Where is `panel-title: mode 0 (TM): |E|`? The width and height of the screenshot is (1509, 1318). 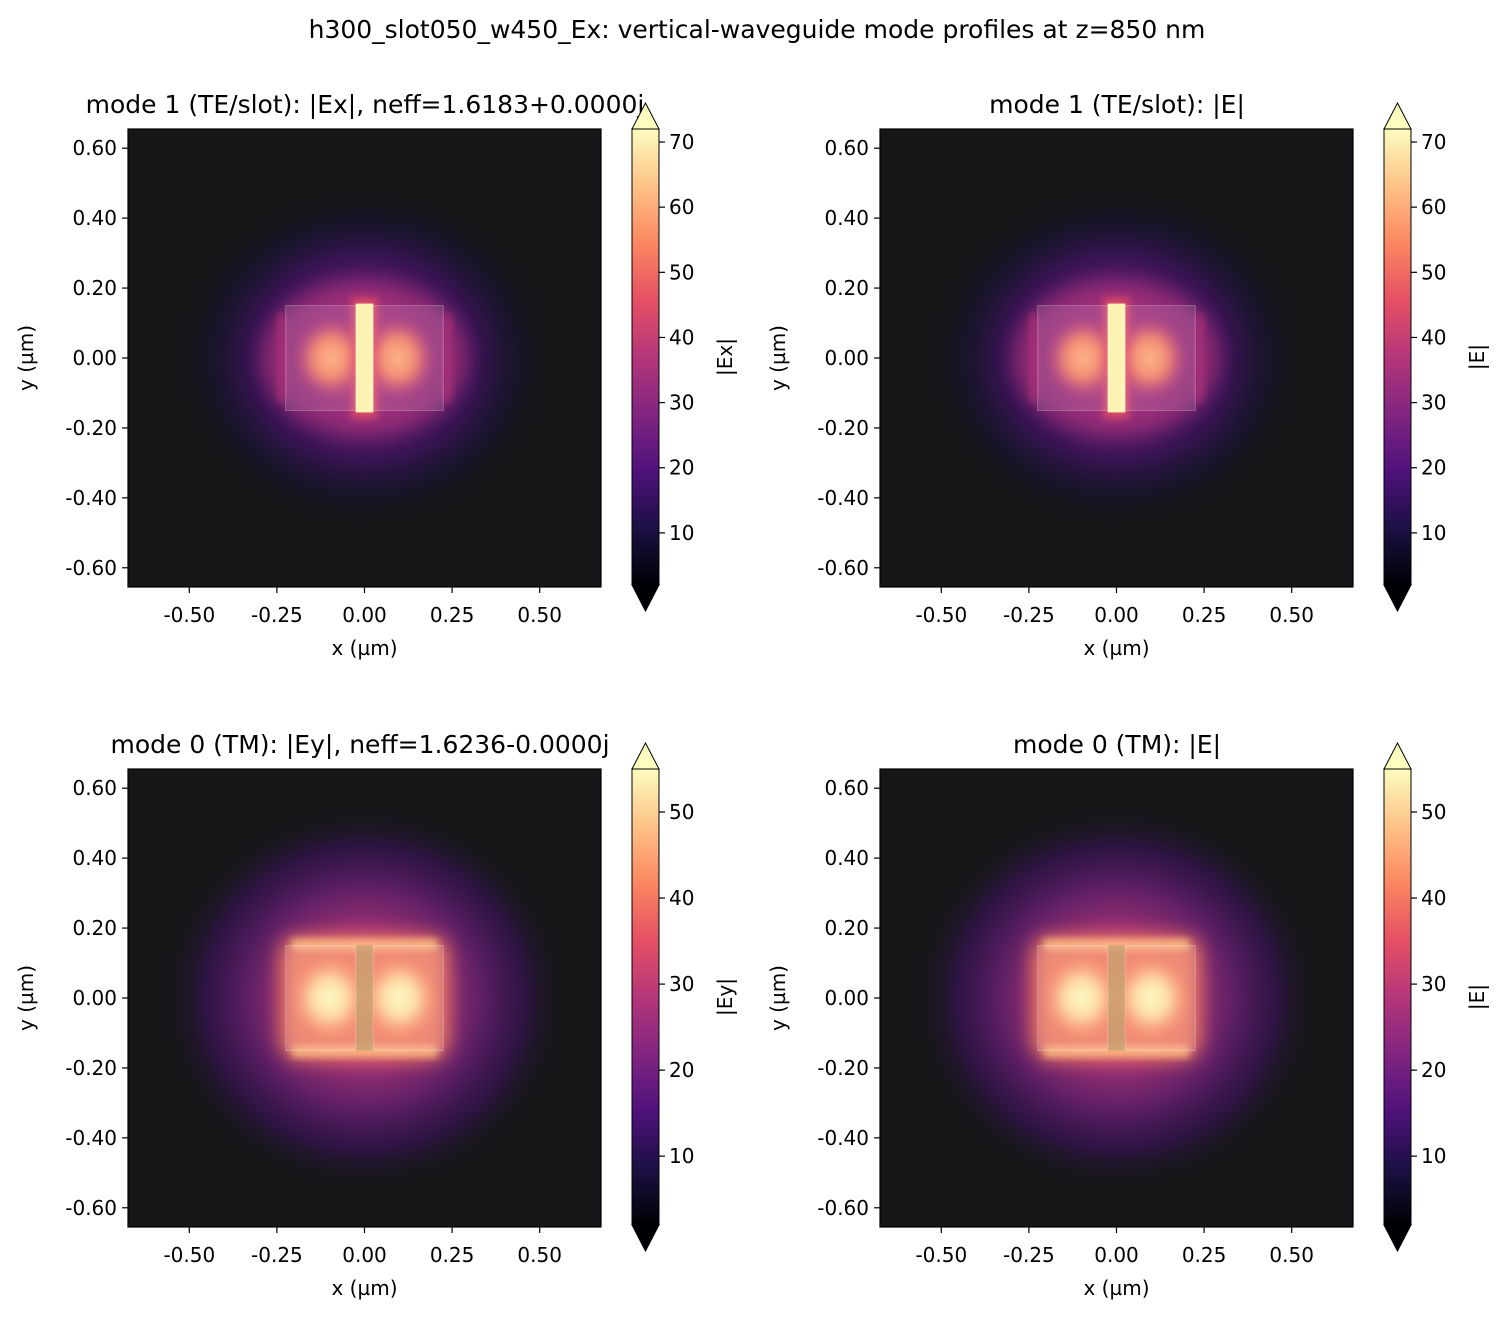 panel-title: mode 0 (TM): |E| is located at coordinates (1117, 744).